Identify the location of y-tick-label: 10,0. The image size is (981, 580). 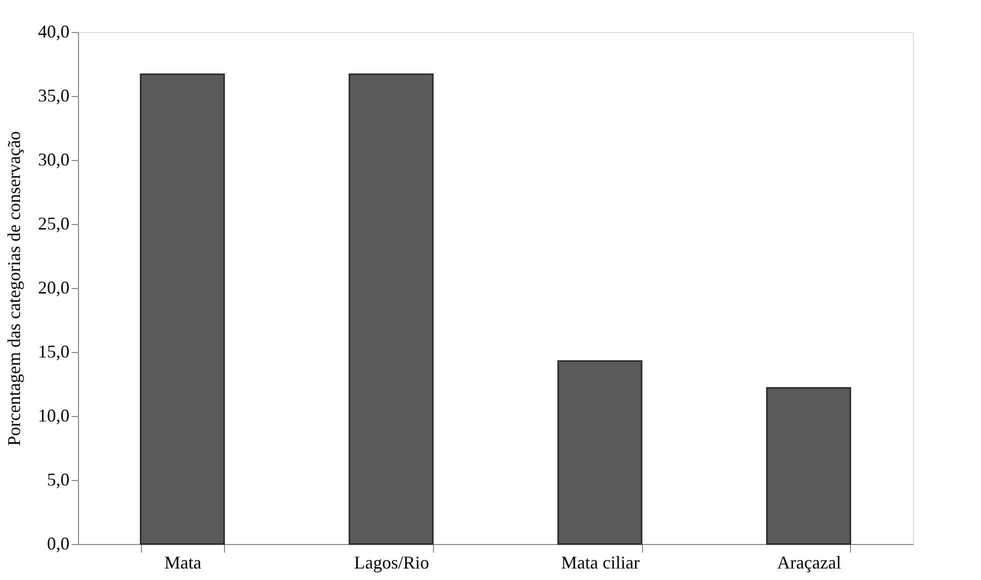
(54, 416).